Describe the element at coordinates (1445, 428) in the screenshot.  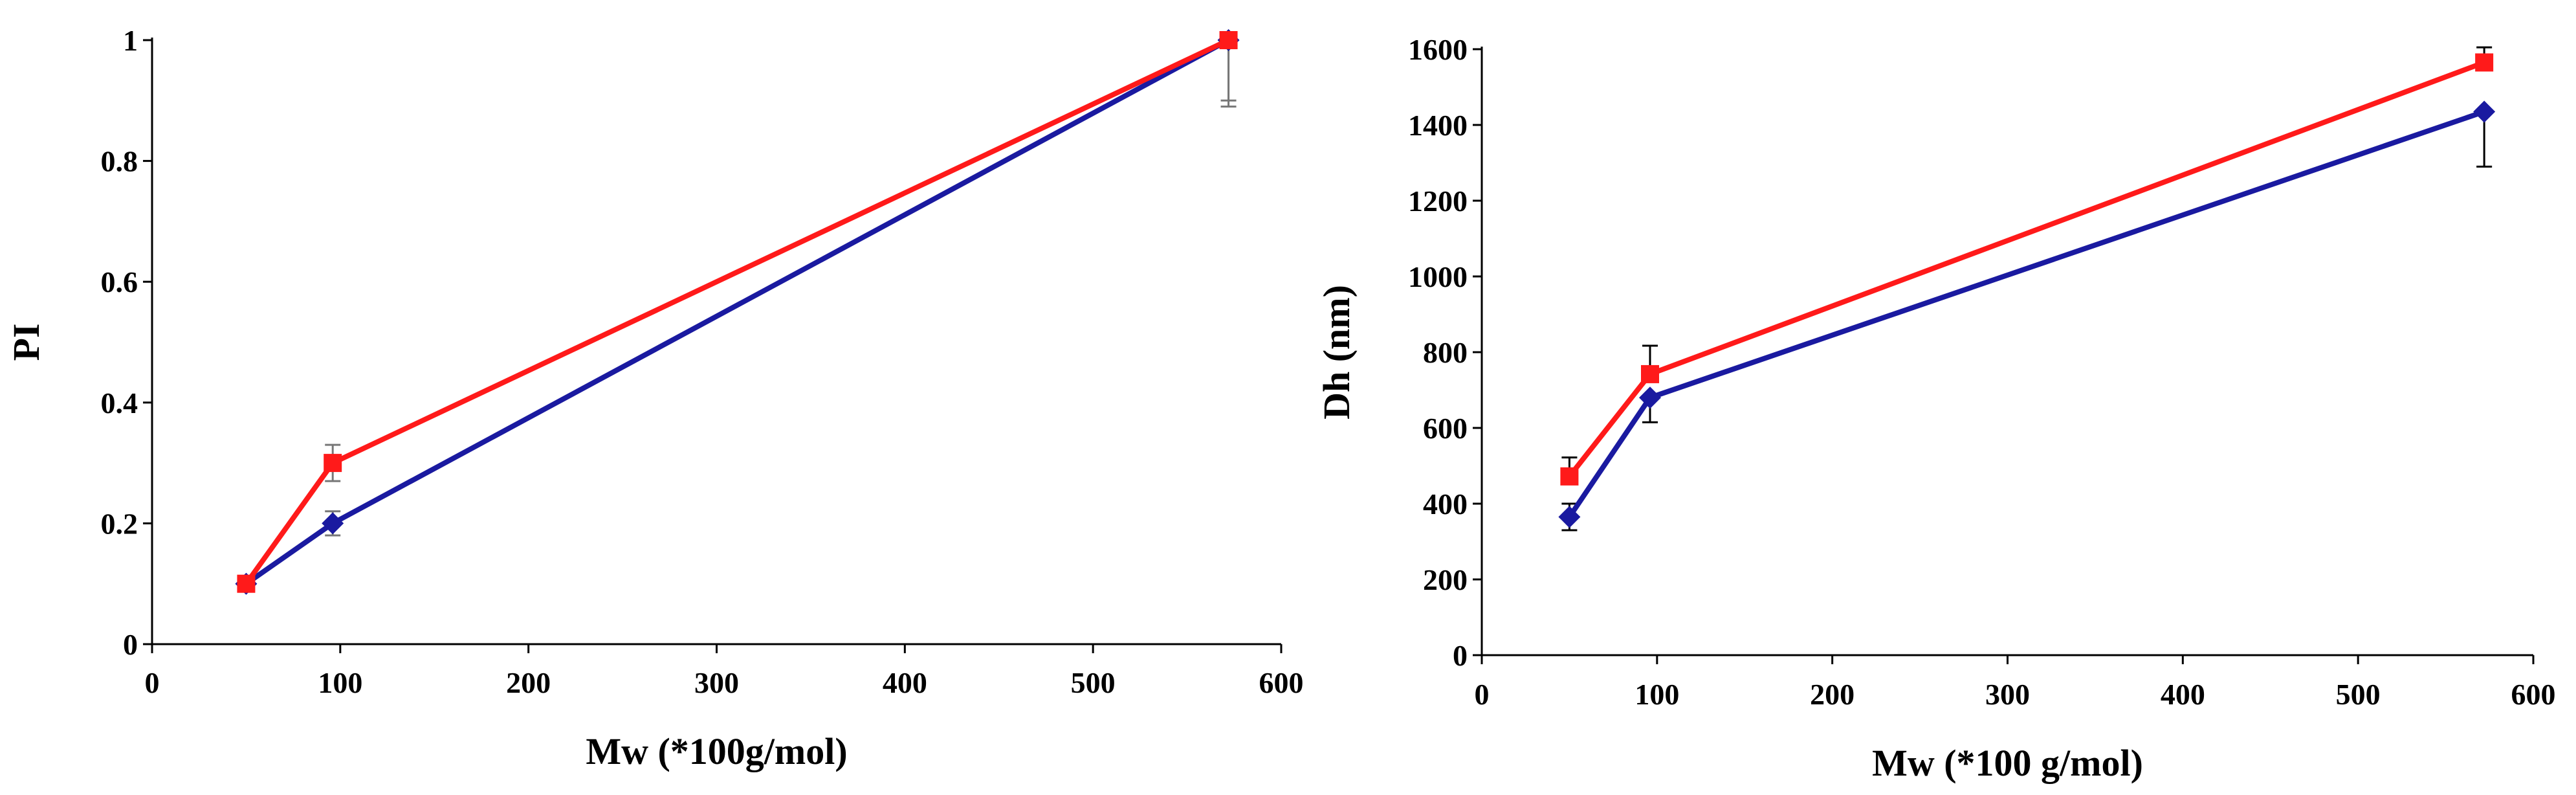
I see `y-tick-label: 600` at that location.